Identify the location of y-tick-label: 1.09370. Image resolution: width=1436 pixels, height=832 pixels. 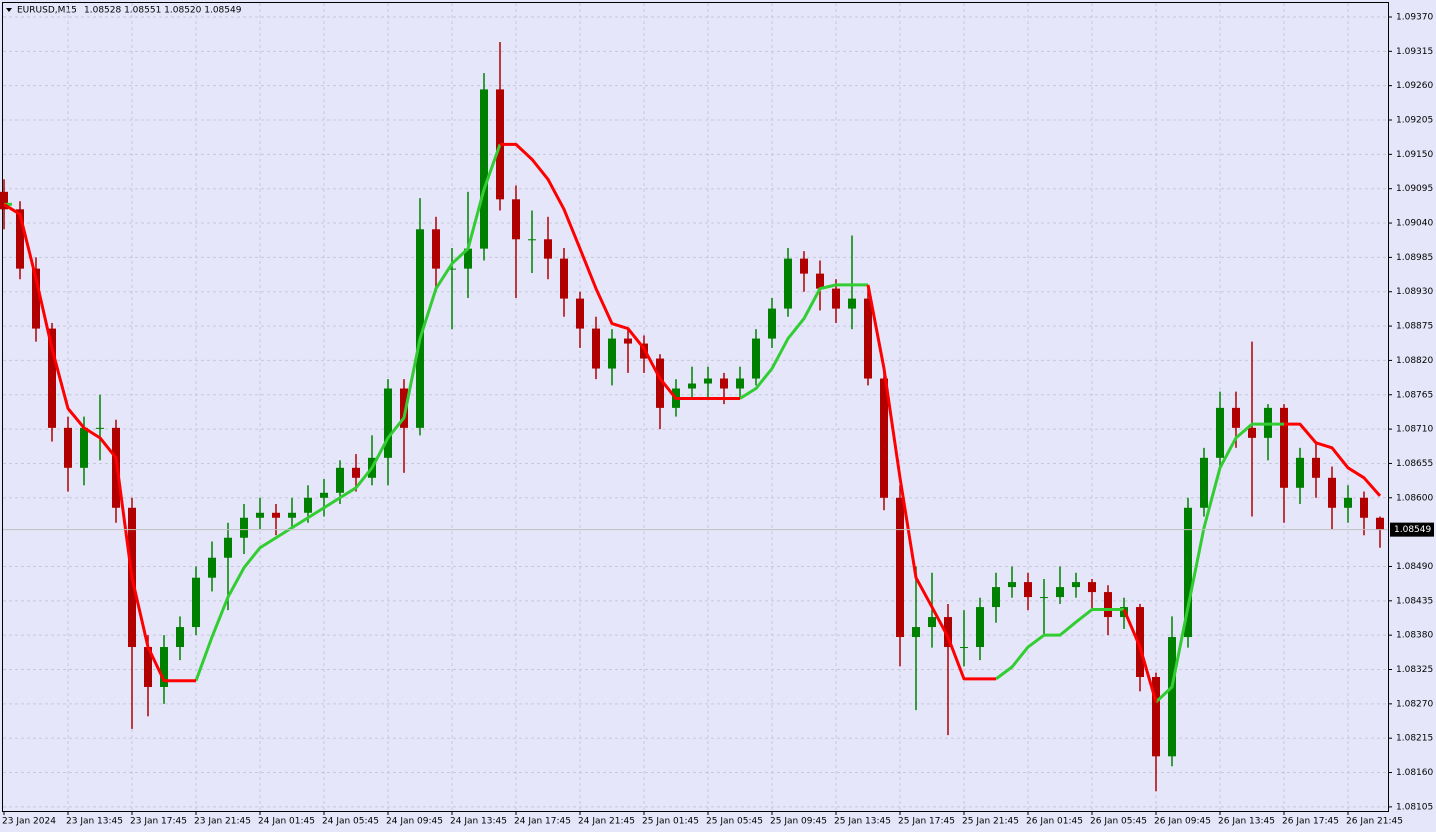
(1414, 17).